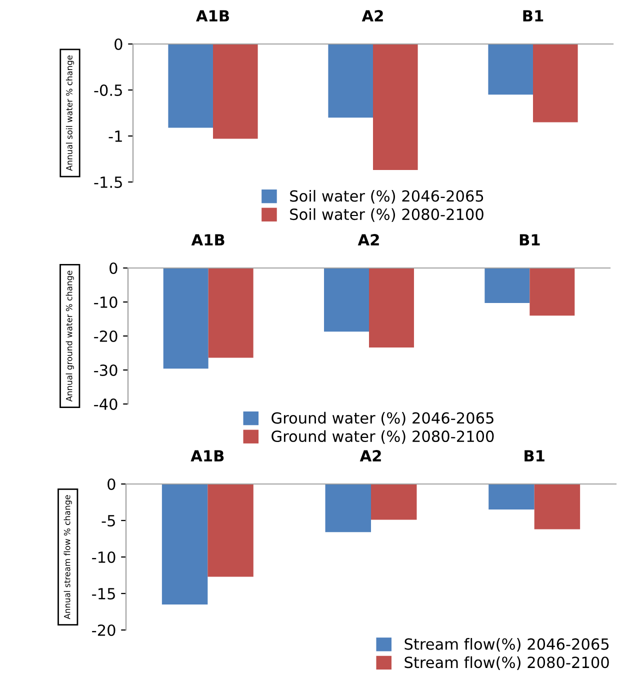  Describe the element at coordinates (383, 437) in the screenshot. I see `legend-label: Ground water (%) 2080-2100` at that location.